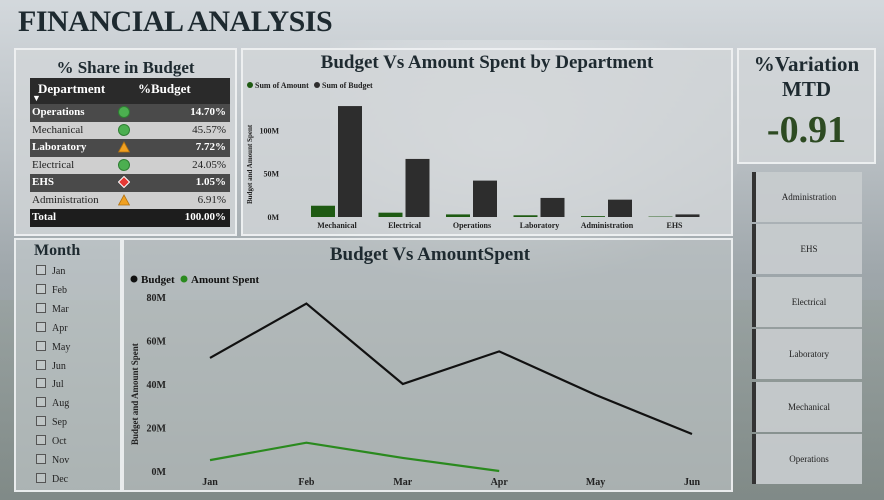 This screenshot has width=884, height=500. I want to click on month-label: Oct, so click(59, 442).